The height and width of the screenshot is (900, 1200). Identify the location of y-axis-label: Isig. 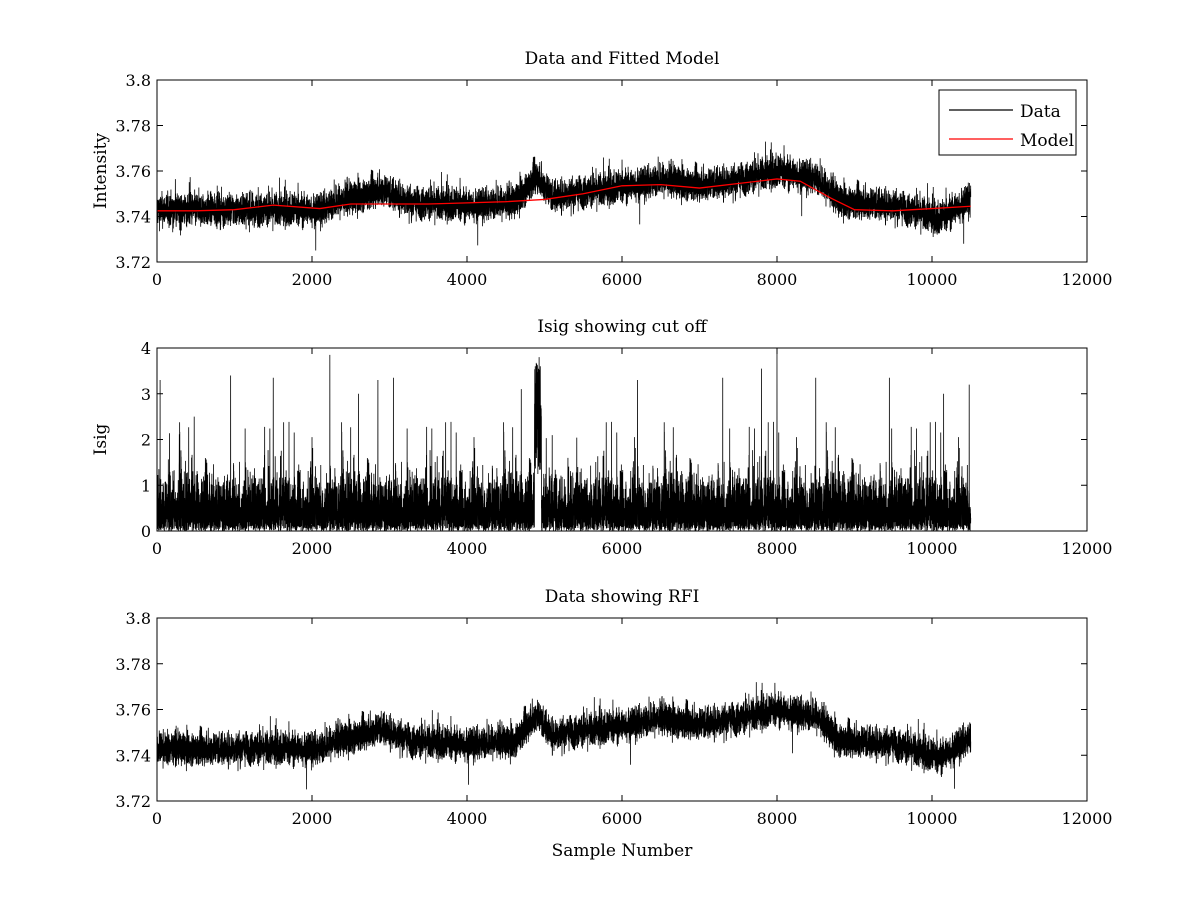
(101, 440).